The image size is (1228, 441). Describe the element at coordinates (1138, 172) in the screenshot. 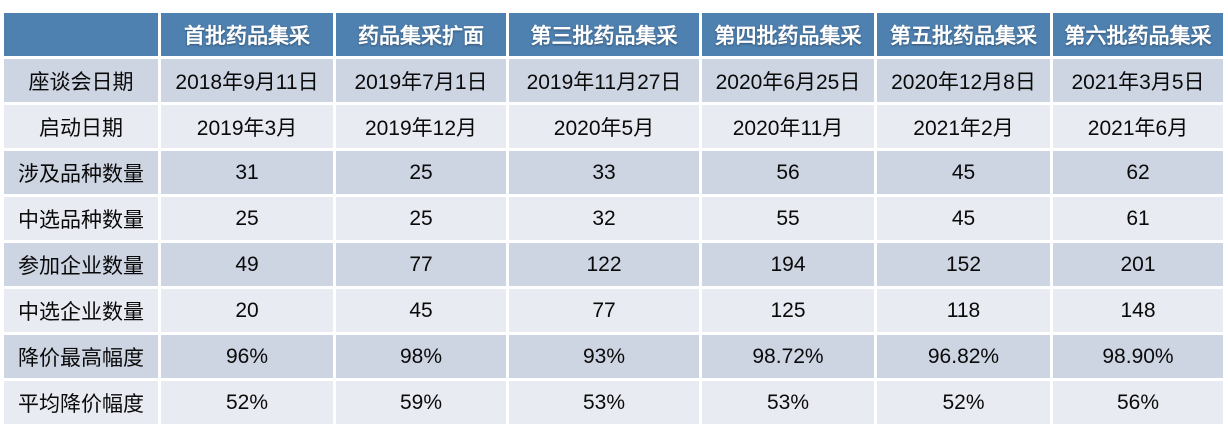

I see `data-cell: 62` at that location.